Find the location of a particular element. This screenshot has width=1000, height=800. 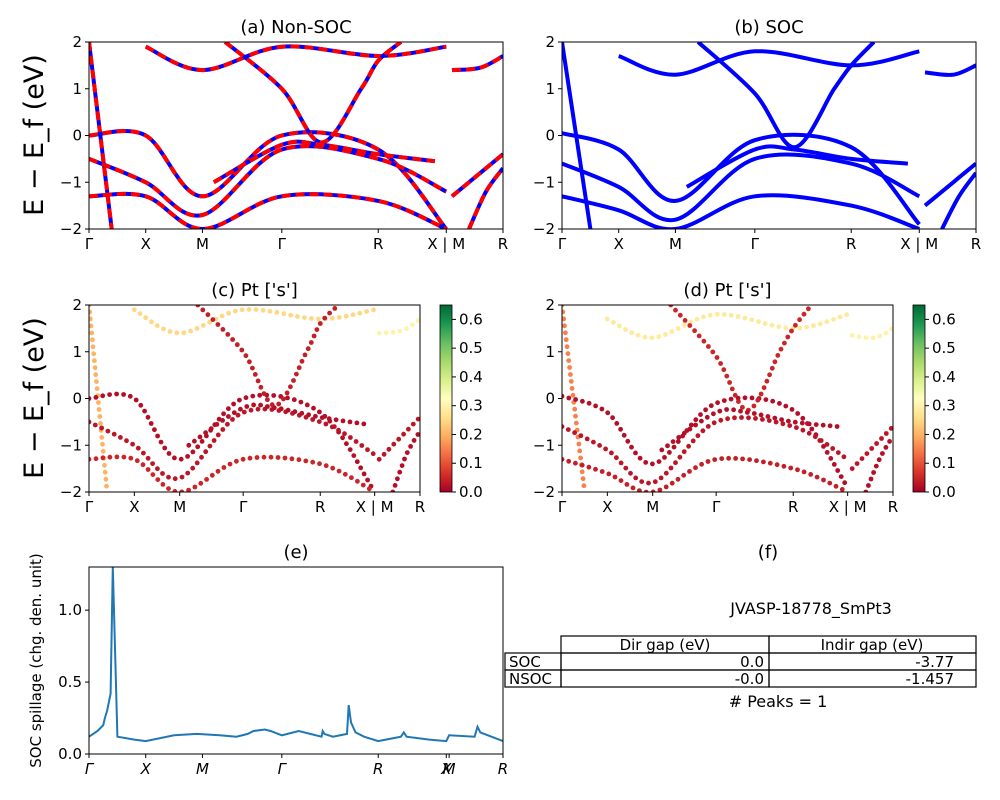

table-header-indir-gap: Indir gap (eV) is located at coordinates (872, 645).